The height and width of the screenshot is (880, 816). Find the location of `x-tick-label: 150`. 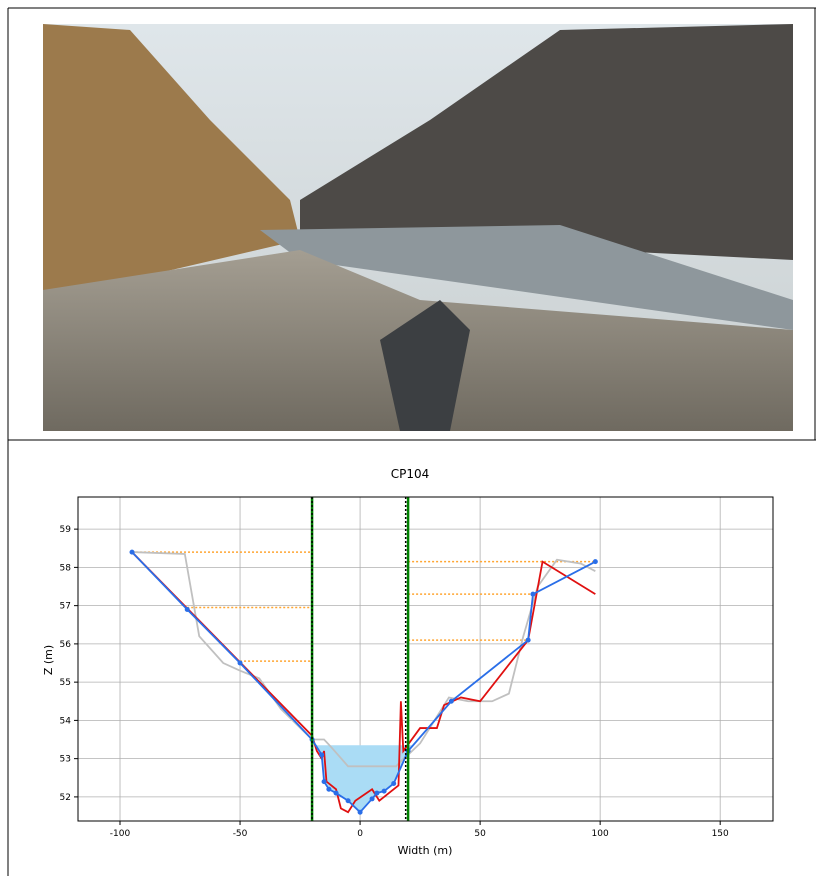

x-tick-label: 150 is located at coordinates (720, 834).